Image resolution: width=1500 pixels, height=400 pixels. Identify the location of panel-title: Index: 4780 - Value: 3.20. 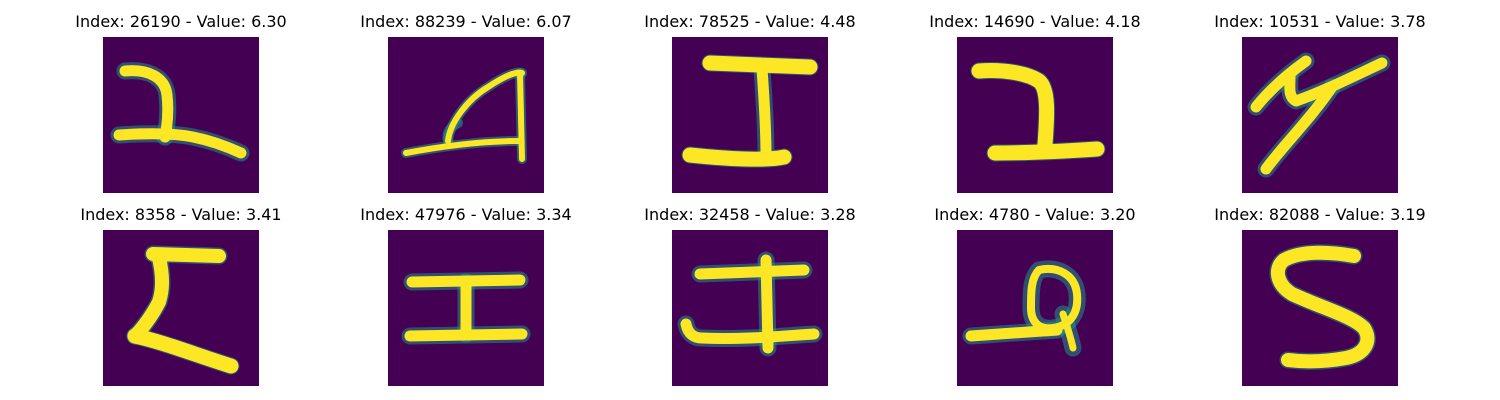
(1035, 214).